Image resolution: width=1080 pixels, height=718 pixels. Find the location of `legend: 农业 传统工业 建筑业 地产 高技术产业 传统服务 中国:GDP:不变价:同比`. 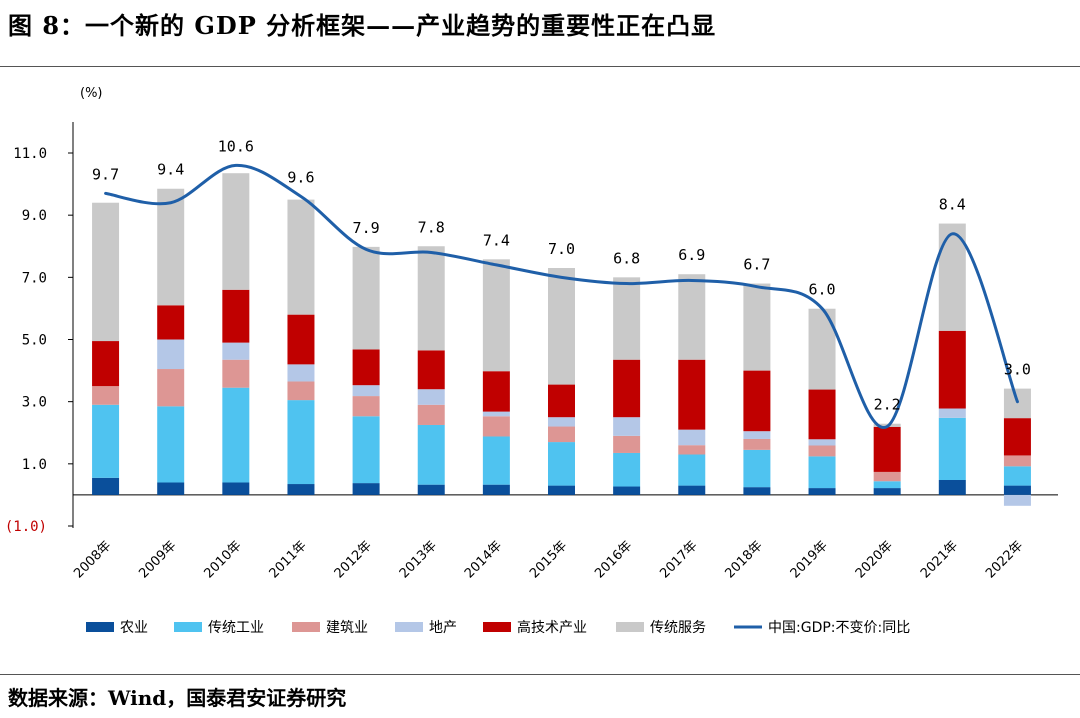

legend: 农业 传统工业 建筑业 地产 高技术产业 传统服务 中国:GDP:不变价:同比 is located at coordinates (498, 627).